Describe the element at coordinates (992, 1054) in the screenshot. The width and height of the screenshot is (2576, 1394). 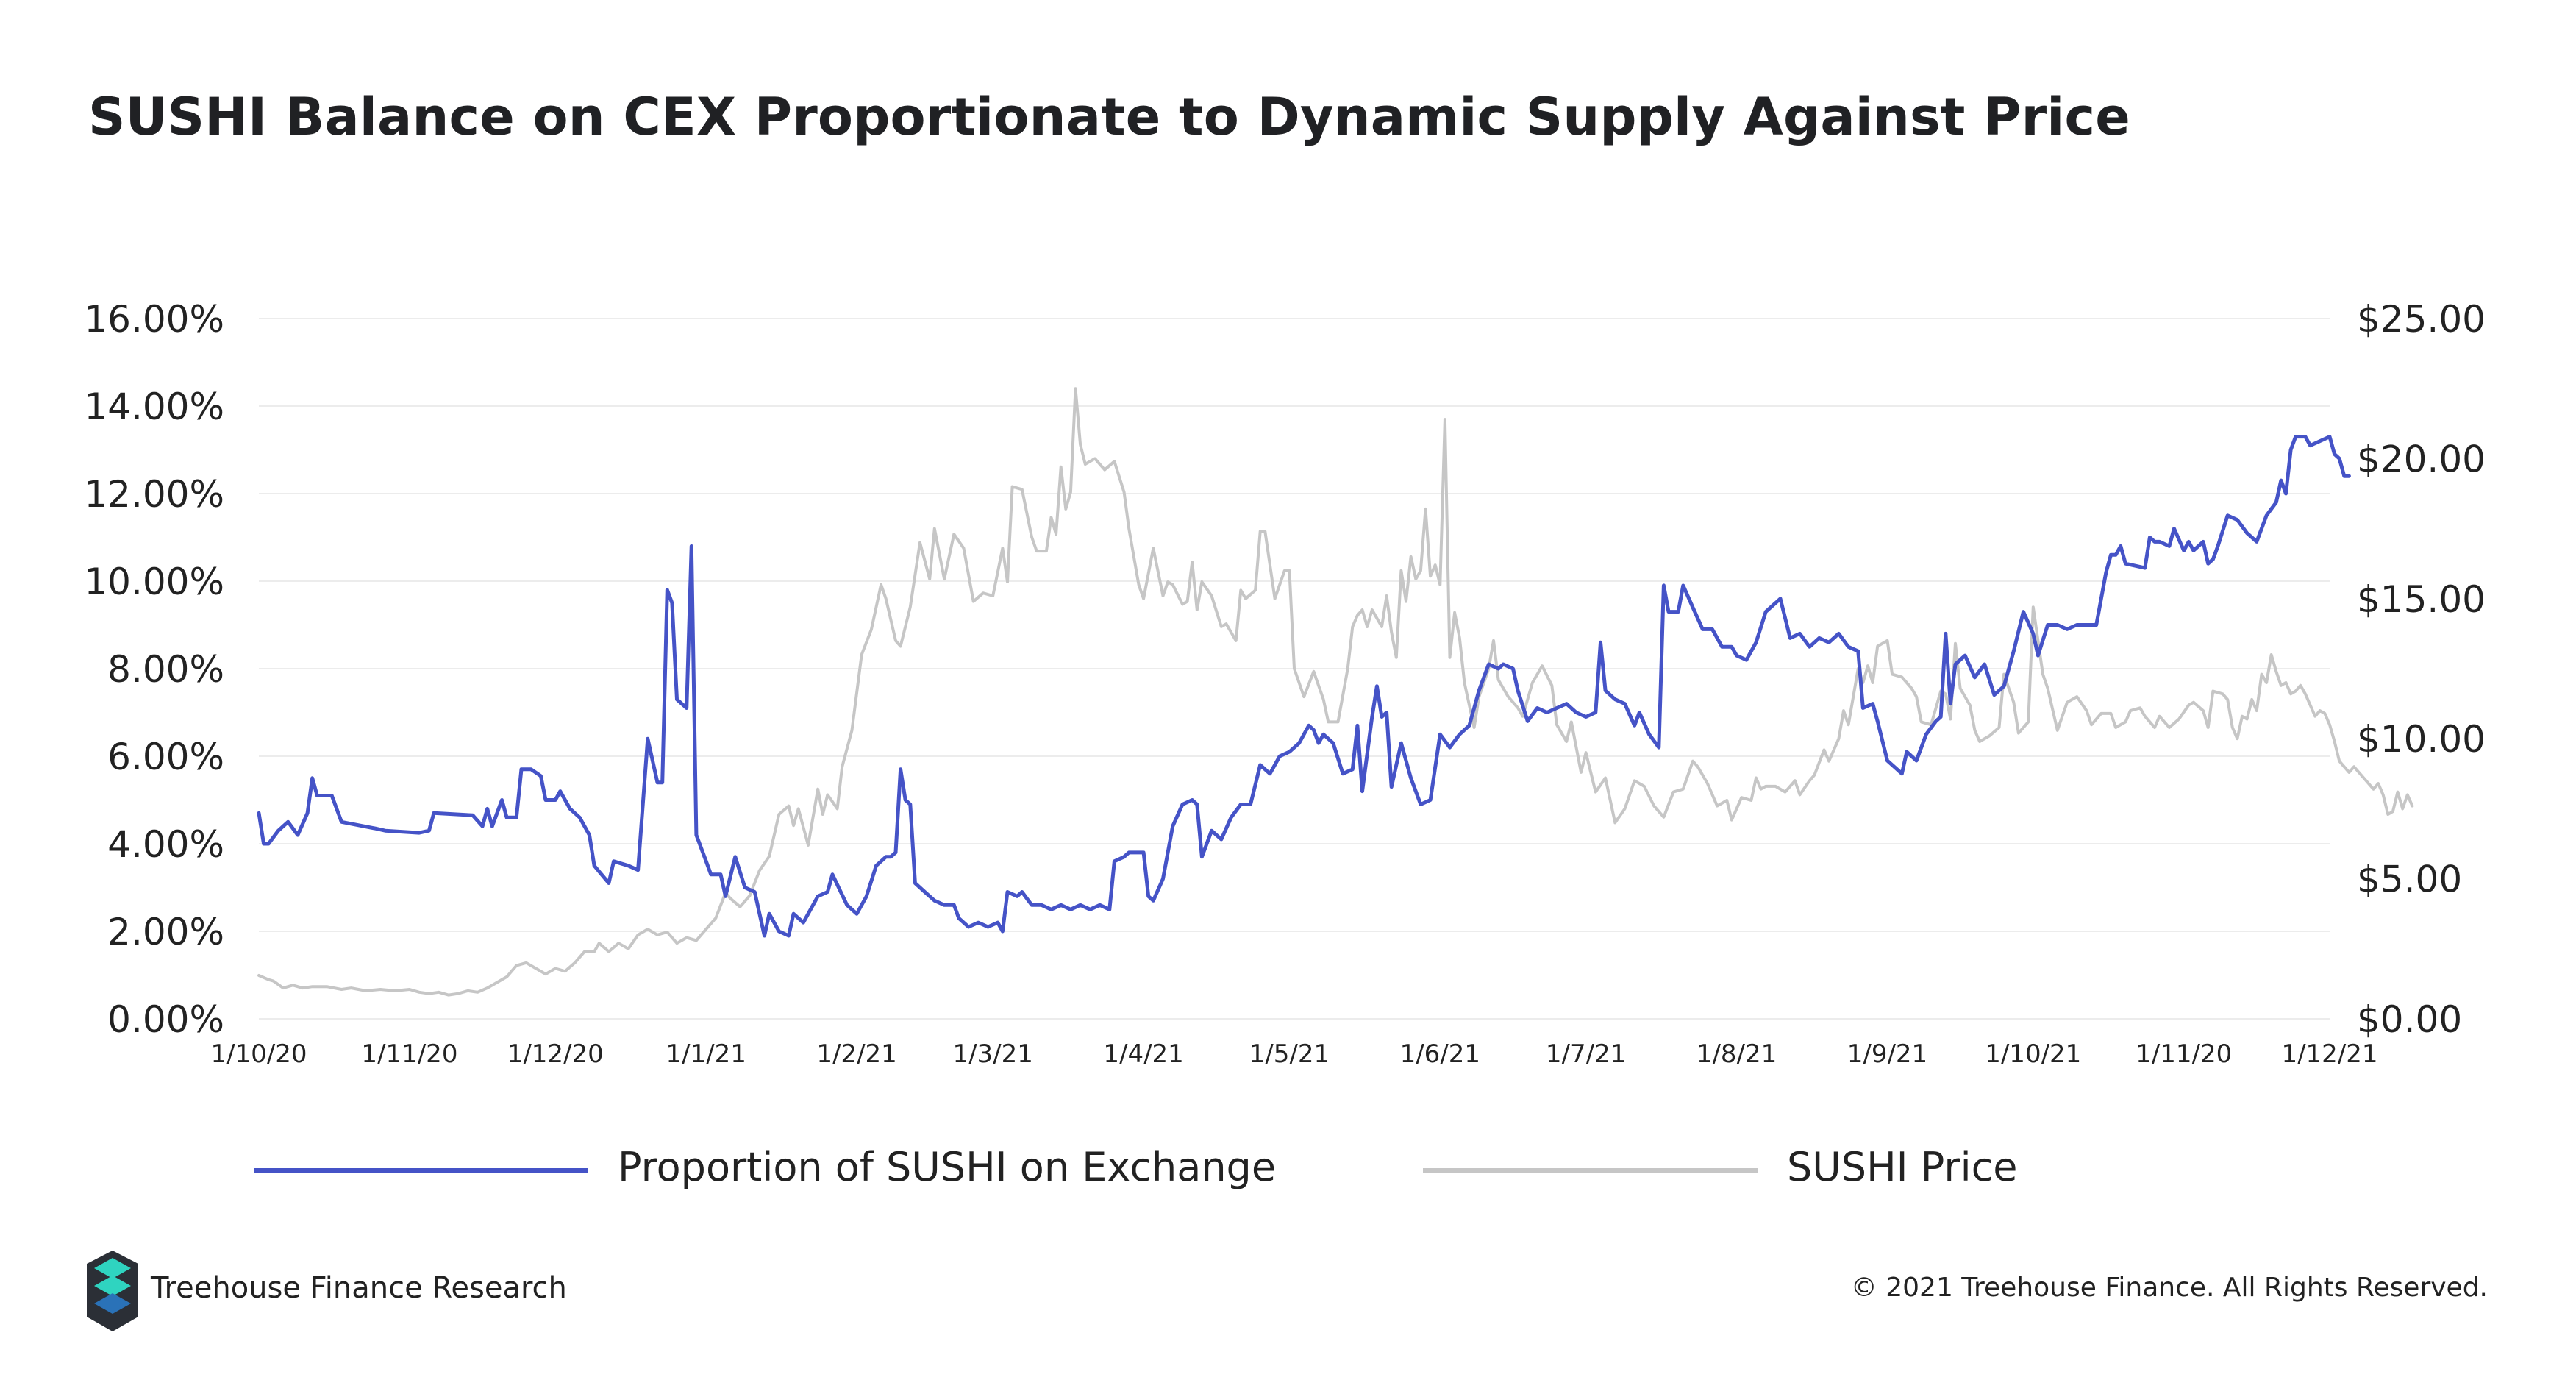
I see `x-tick-label: 1/3/21` at that location.